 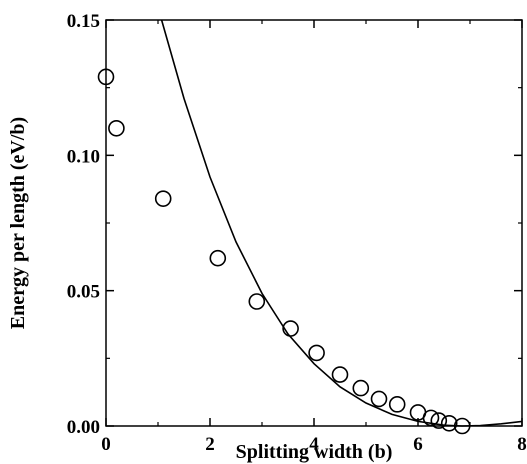 I want to click on x-tick-label: 6, so click(x=418, y=444).